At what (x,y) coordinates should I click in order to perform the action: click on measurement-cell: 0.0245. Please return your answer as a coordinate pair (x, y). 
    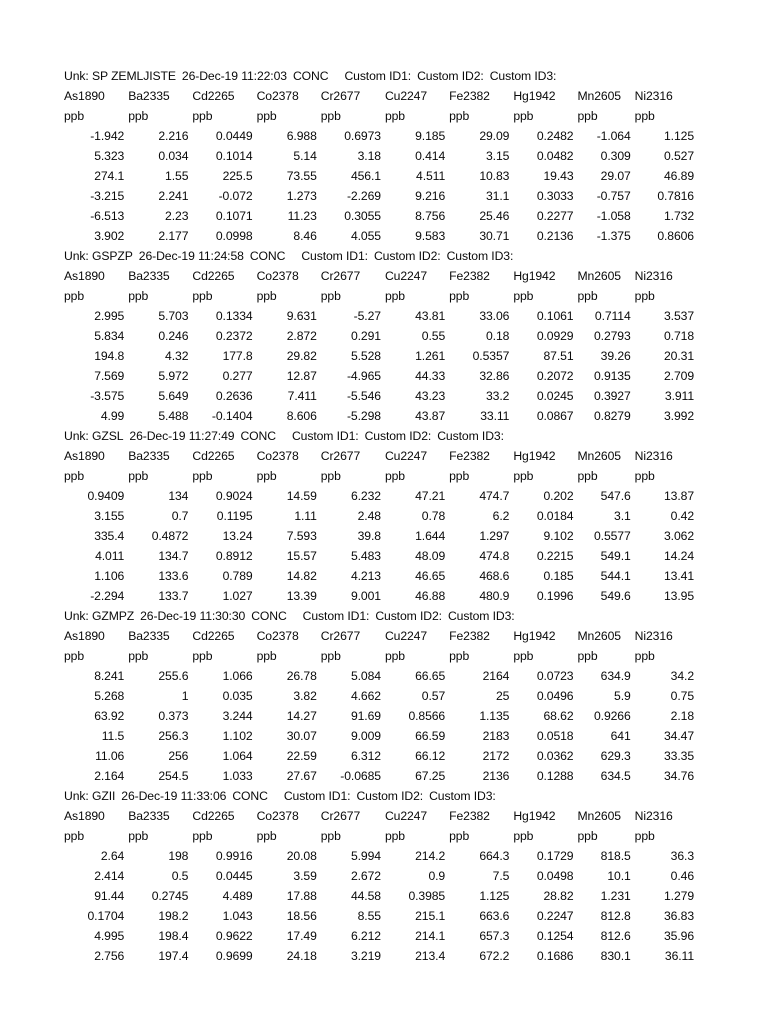
    Looking at the image, I should click on (555, 396).